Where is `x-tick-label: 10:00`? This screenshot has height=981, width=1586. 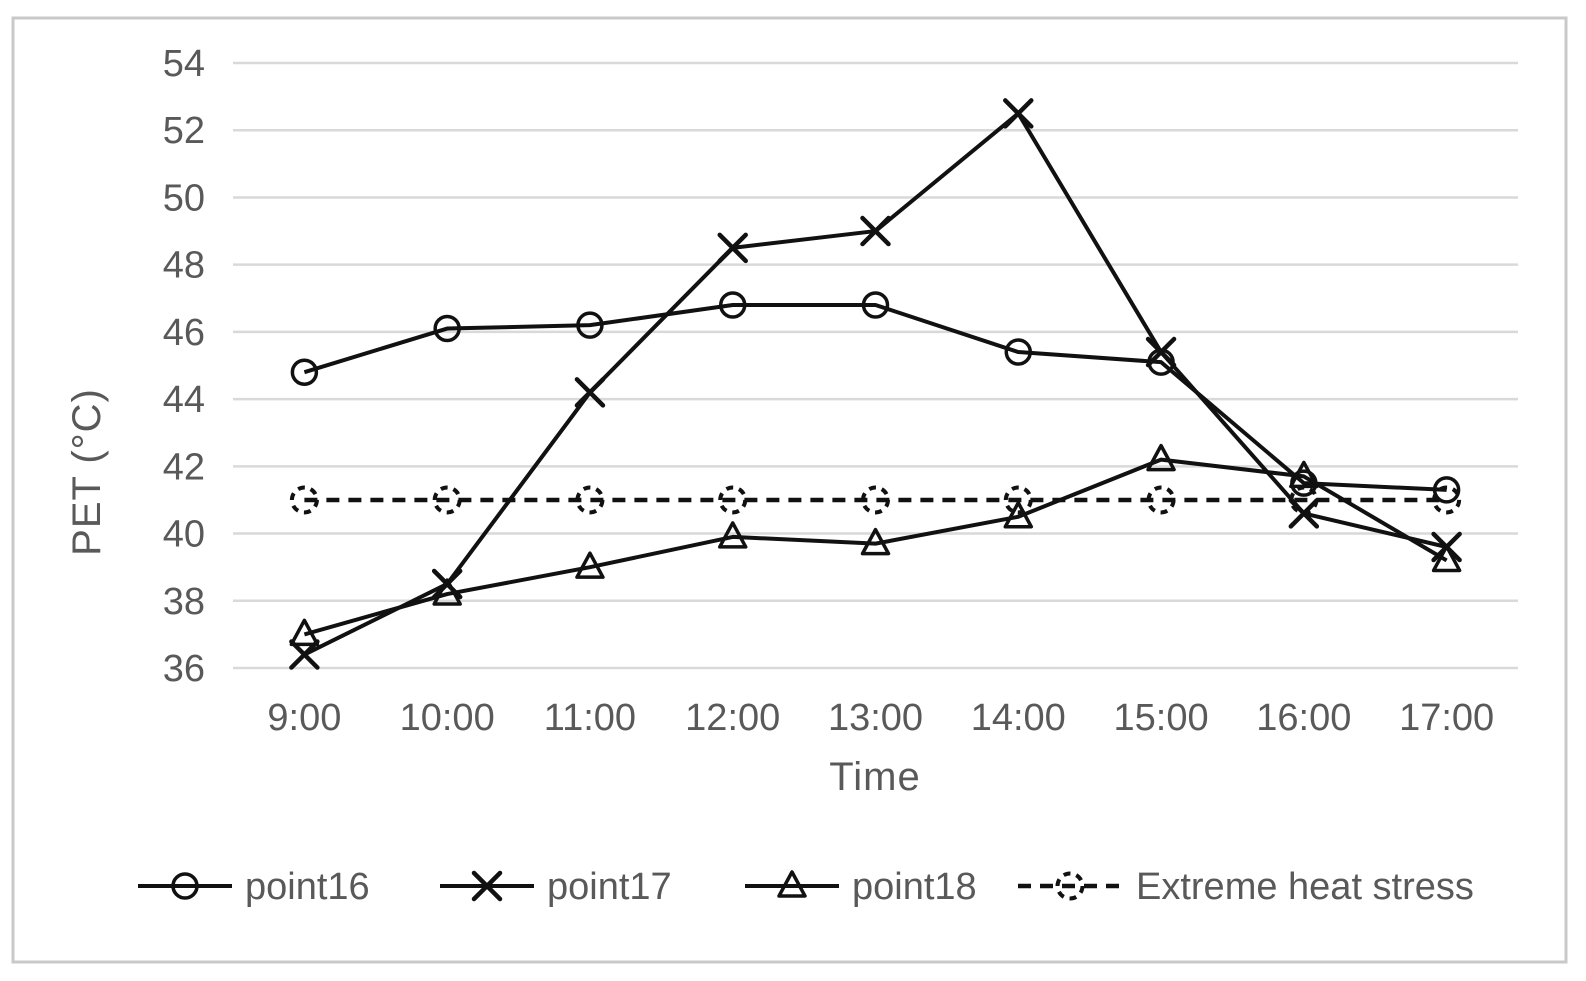 x-tick-label: 10:00 is located at coordinates (447, 718).